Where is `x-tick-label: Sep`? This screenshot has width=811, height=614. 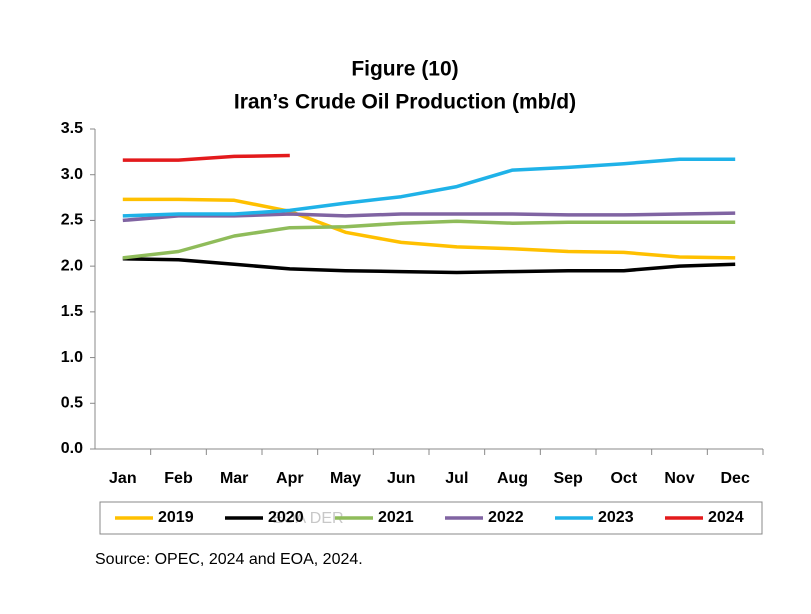 x-tick-label: Sep is located at coordinates (568, 478).